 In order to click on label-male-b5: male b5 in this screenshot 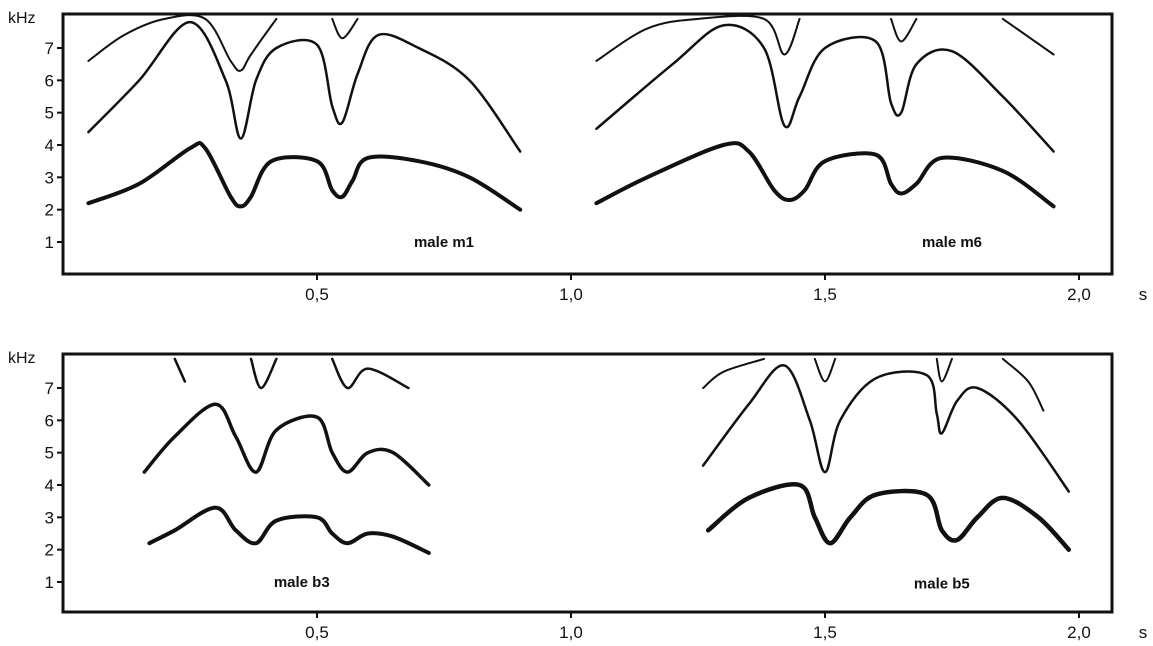, I will do `click(942, 584)`.